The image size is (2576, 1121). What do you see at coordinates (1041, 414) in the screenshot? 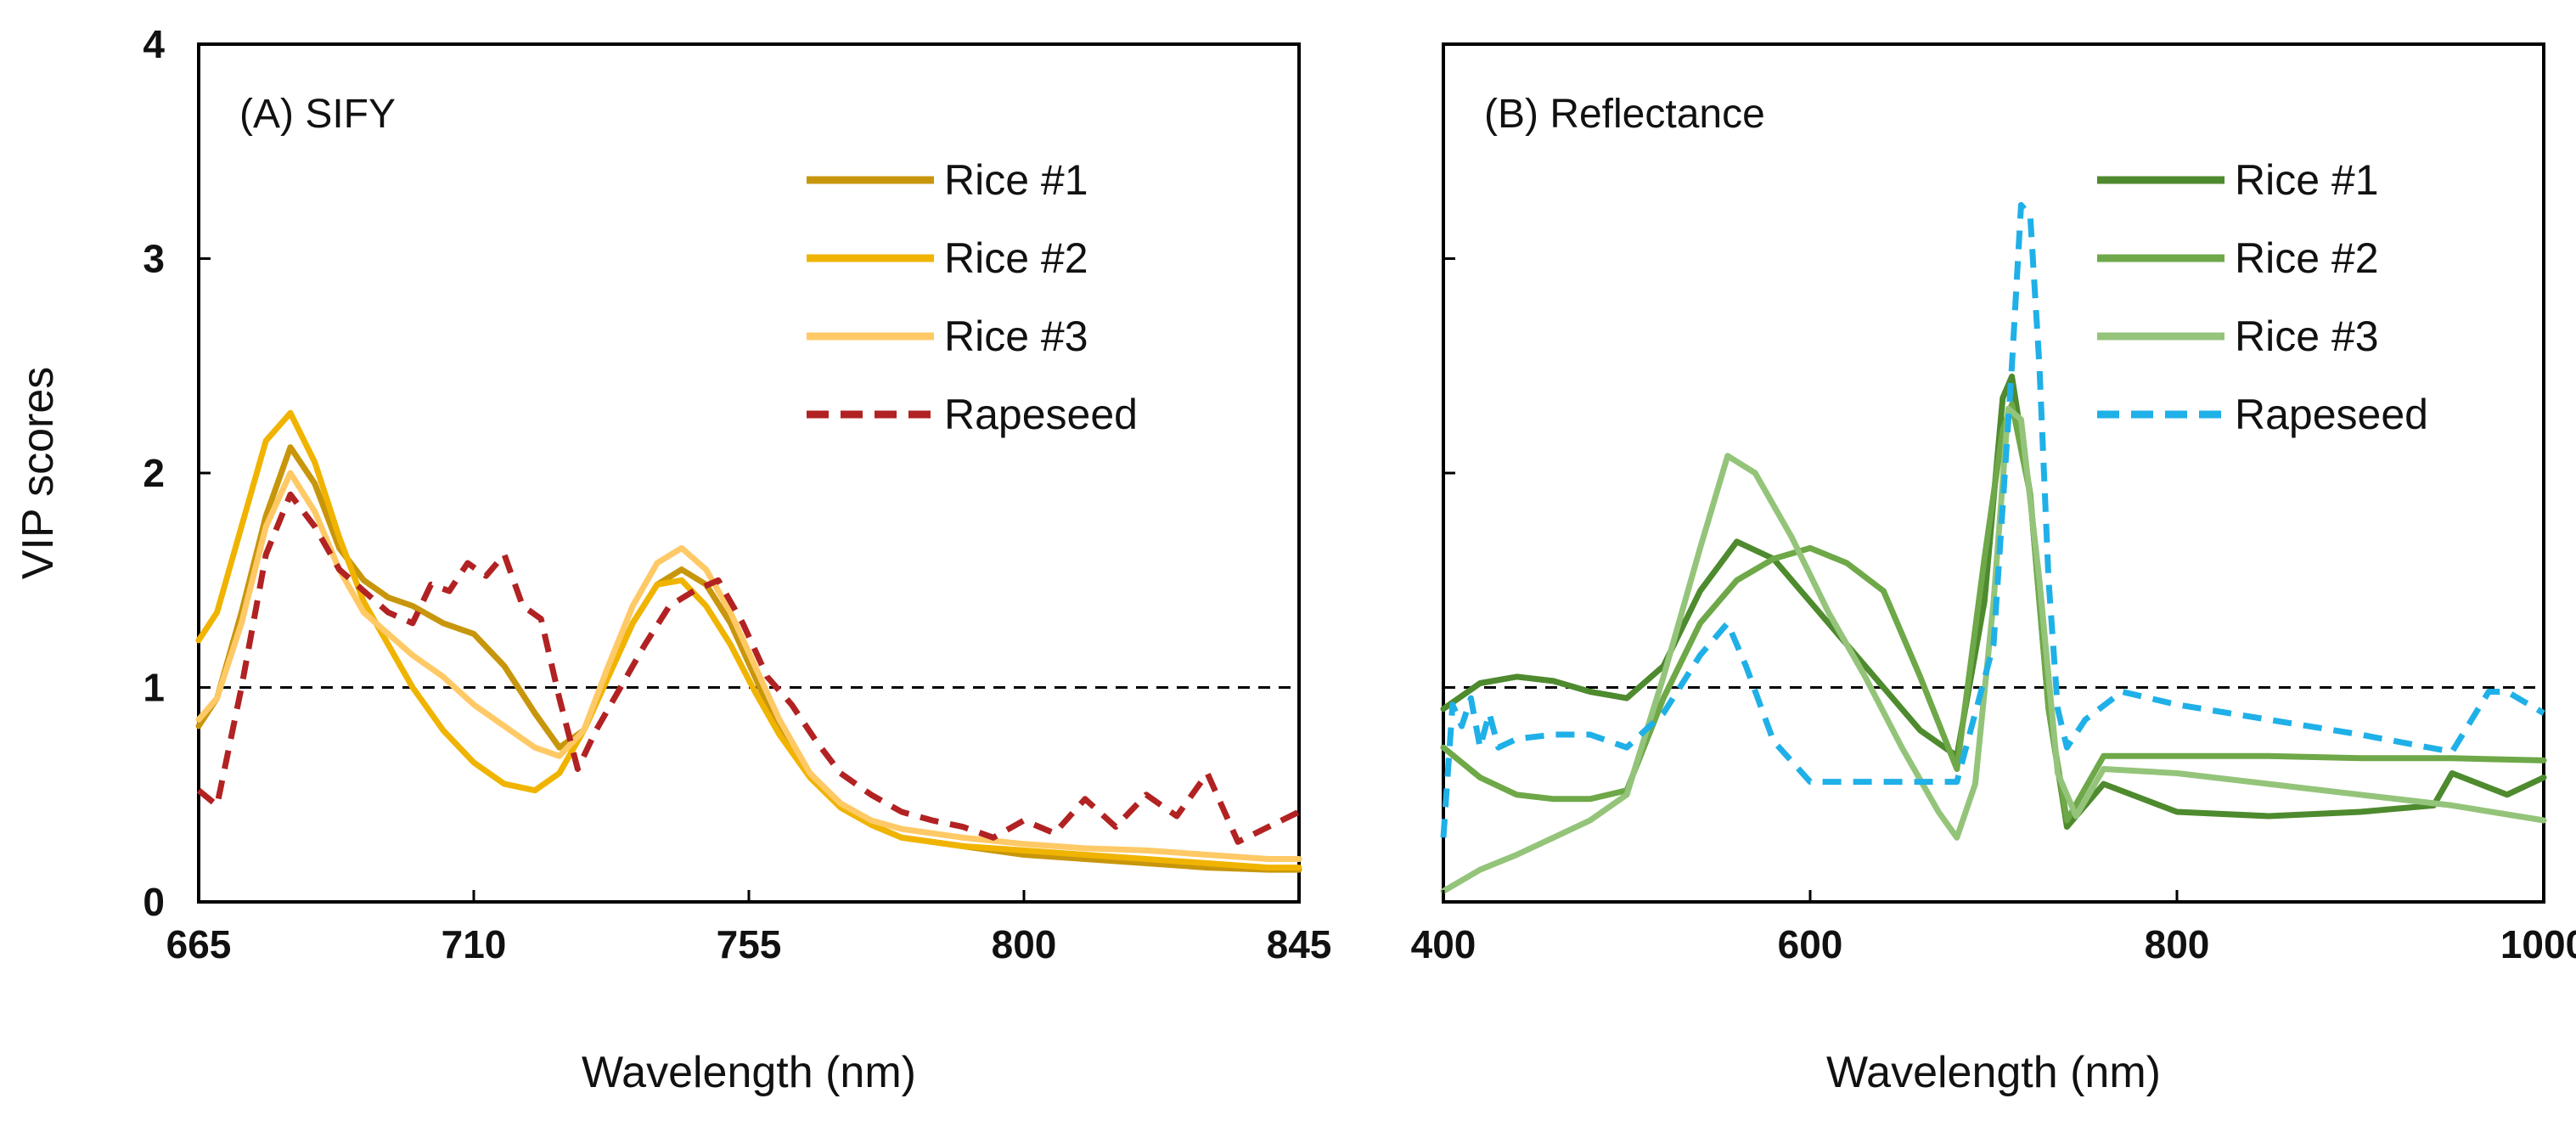
I see `panel-a-legend-label: Rapeseed` at bounding box center [1041, 414].